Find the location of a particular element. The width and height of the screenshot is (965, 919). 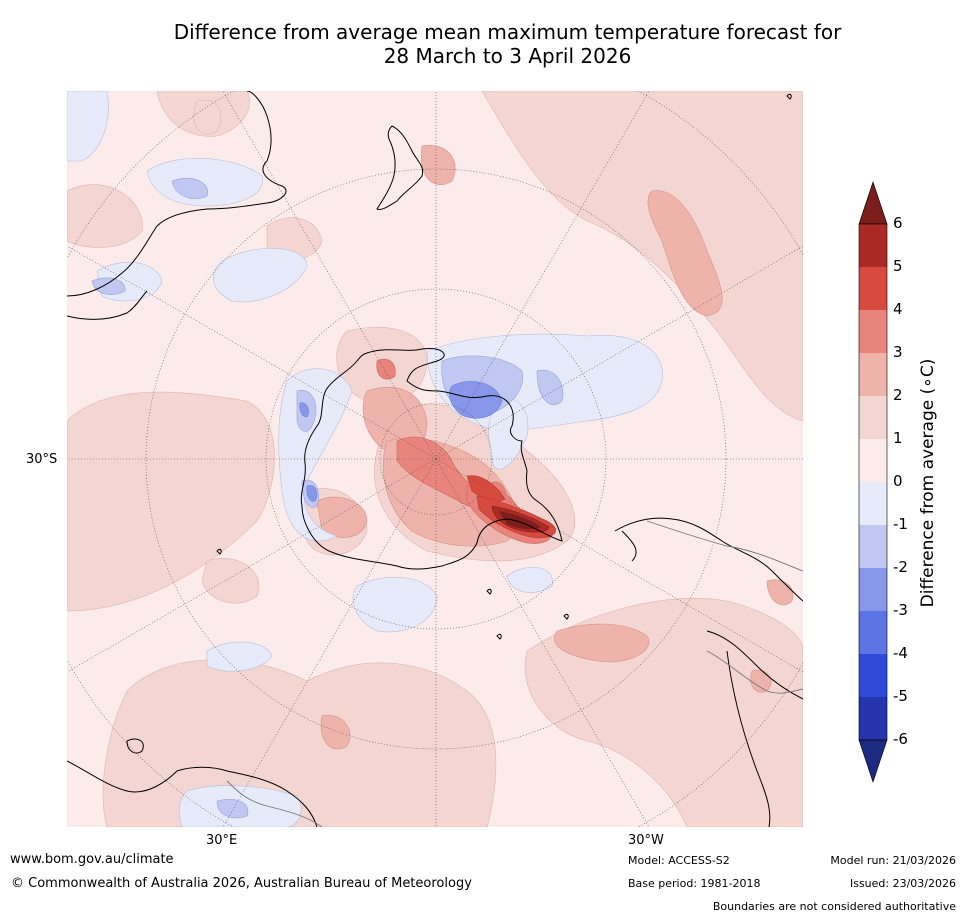

southern-africa-coastline is located at coordinates (192, 782).